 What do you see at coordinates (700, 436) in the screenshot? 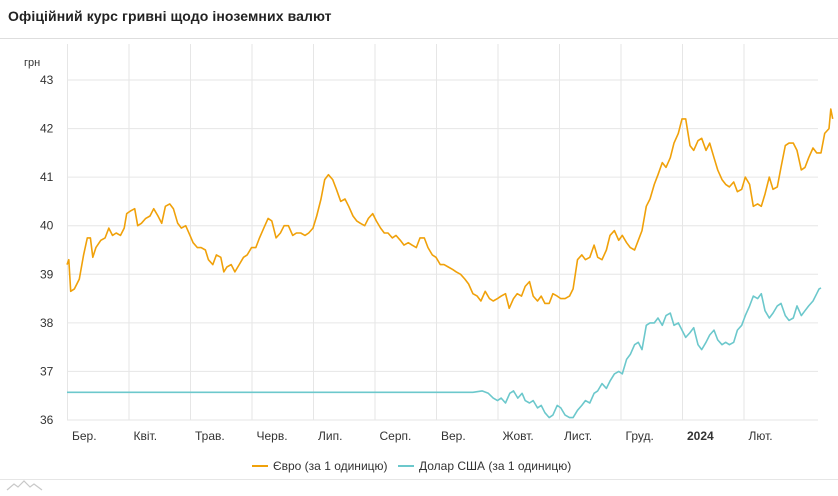
I see `x-tick-label: 2024` at bounding box center [700, 436].